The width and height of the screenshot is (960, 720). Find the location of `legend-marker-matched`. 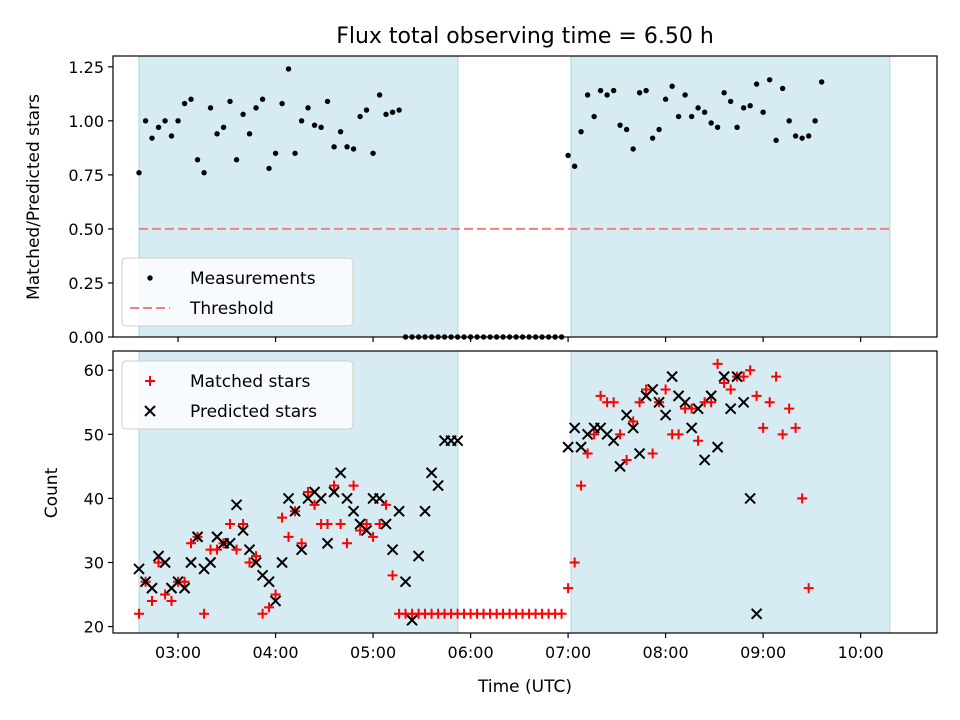

legend-marker-matched is located at coordinates (150, 381).